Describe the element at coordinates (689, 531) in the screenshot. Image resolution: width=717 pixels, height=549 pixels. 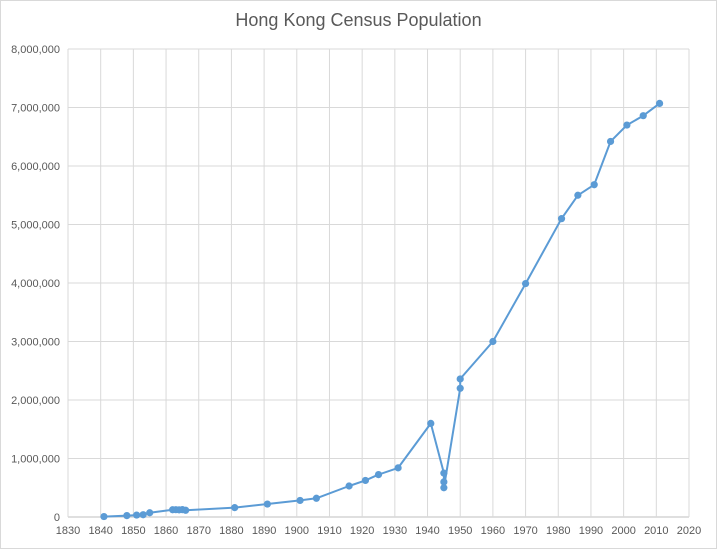
I see `x-tick-label: 2020` at that location.